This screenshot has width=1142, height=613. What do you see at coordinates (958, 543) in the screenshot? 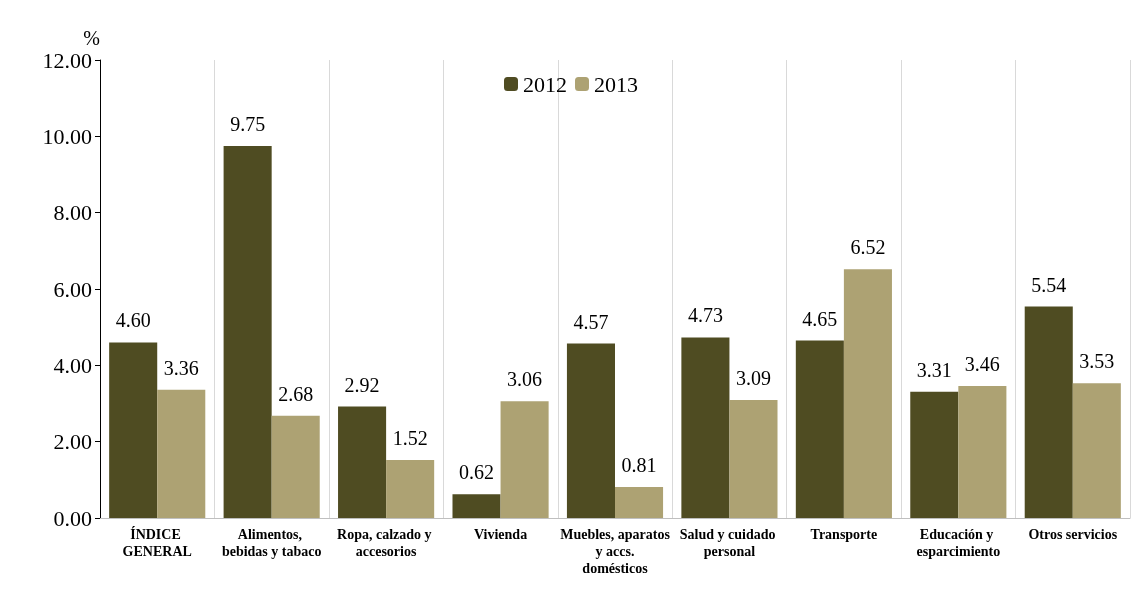
I see `x-tick-label: Educación y esparcimiento` at bounding box center [958, 543].